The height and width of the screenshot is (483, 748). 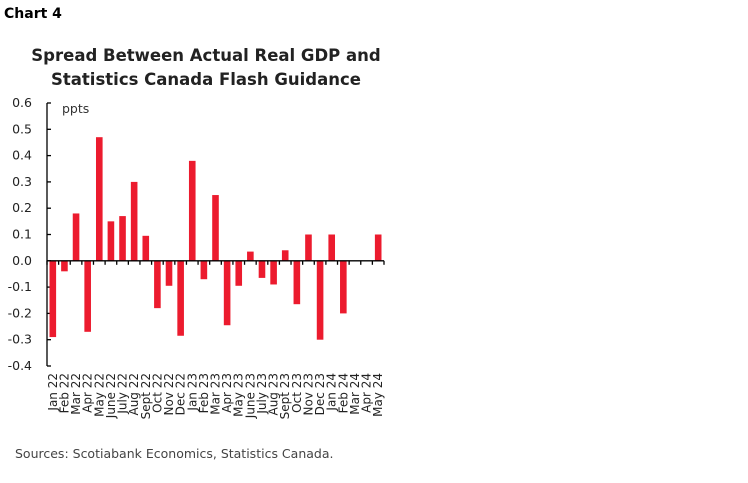 What do you see at coordinates (146, 396) in the screenshot?
I see `x-tick-label: Sept 22` at bounding box center [146, 396].